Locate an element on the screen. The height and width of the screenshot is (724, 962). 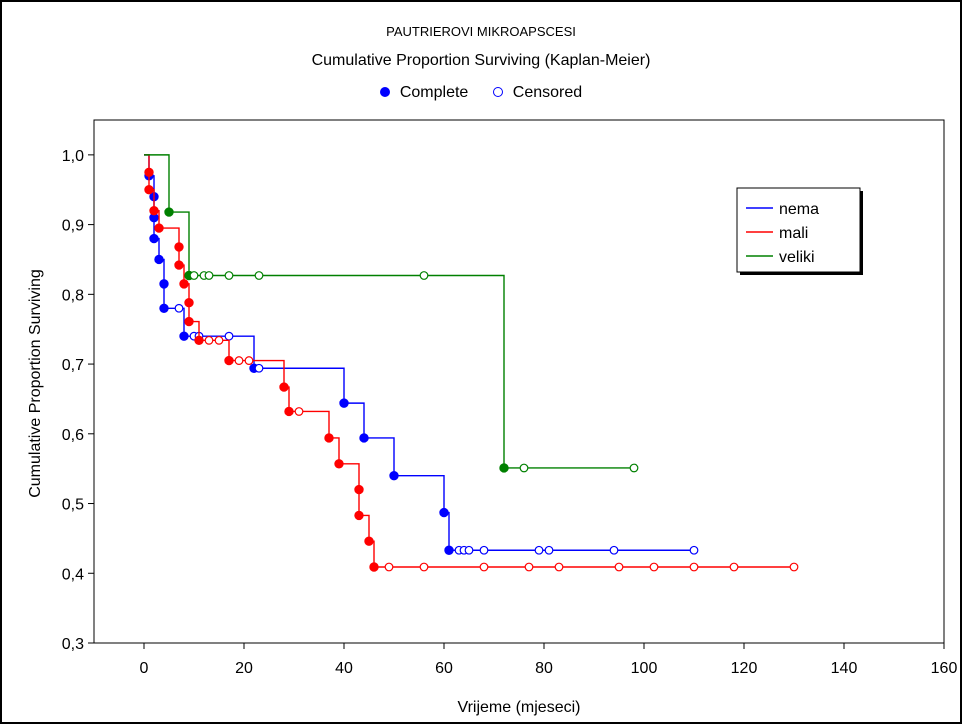
y-tick-label: 1,0 is located at coordinates (73, 156).